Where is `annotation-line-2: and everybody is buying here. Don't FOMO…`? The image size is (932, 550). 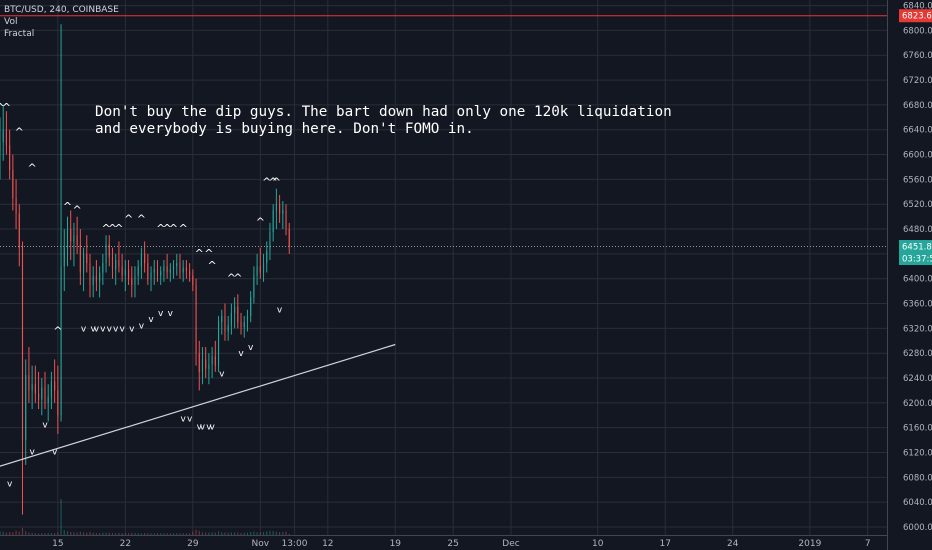 annotation-line-2: and everybody is buying here. Don't FOMO… is located at coordinates (284, 129).